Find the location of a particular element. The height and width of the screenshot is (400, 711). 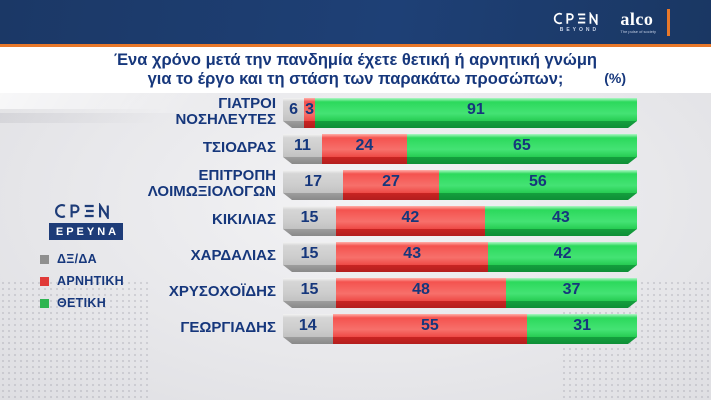

legend: ΔΞ/ΔΑ ΑΡΝΗΤΙΚΗ ΘΕΤΙΚΗ is located at coordinates (82, 285).